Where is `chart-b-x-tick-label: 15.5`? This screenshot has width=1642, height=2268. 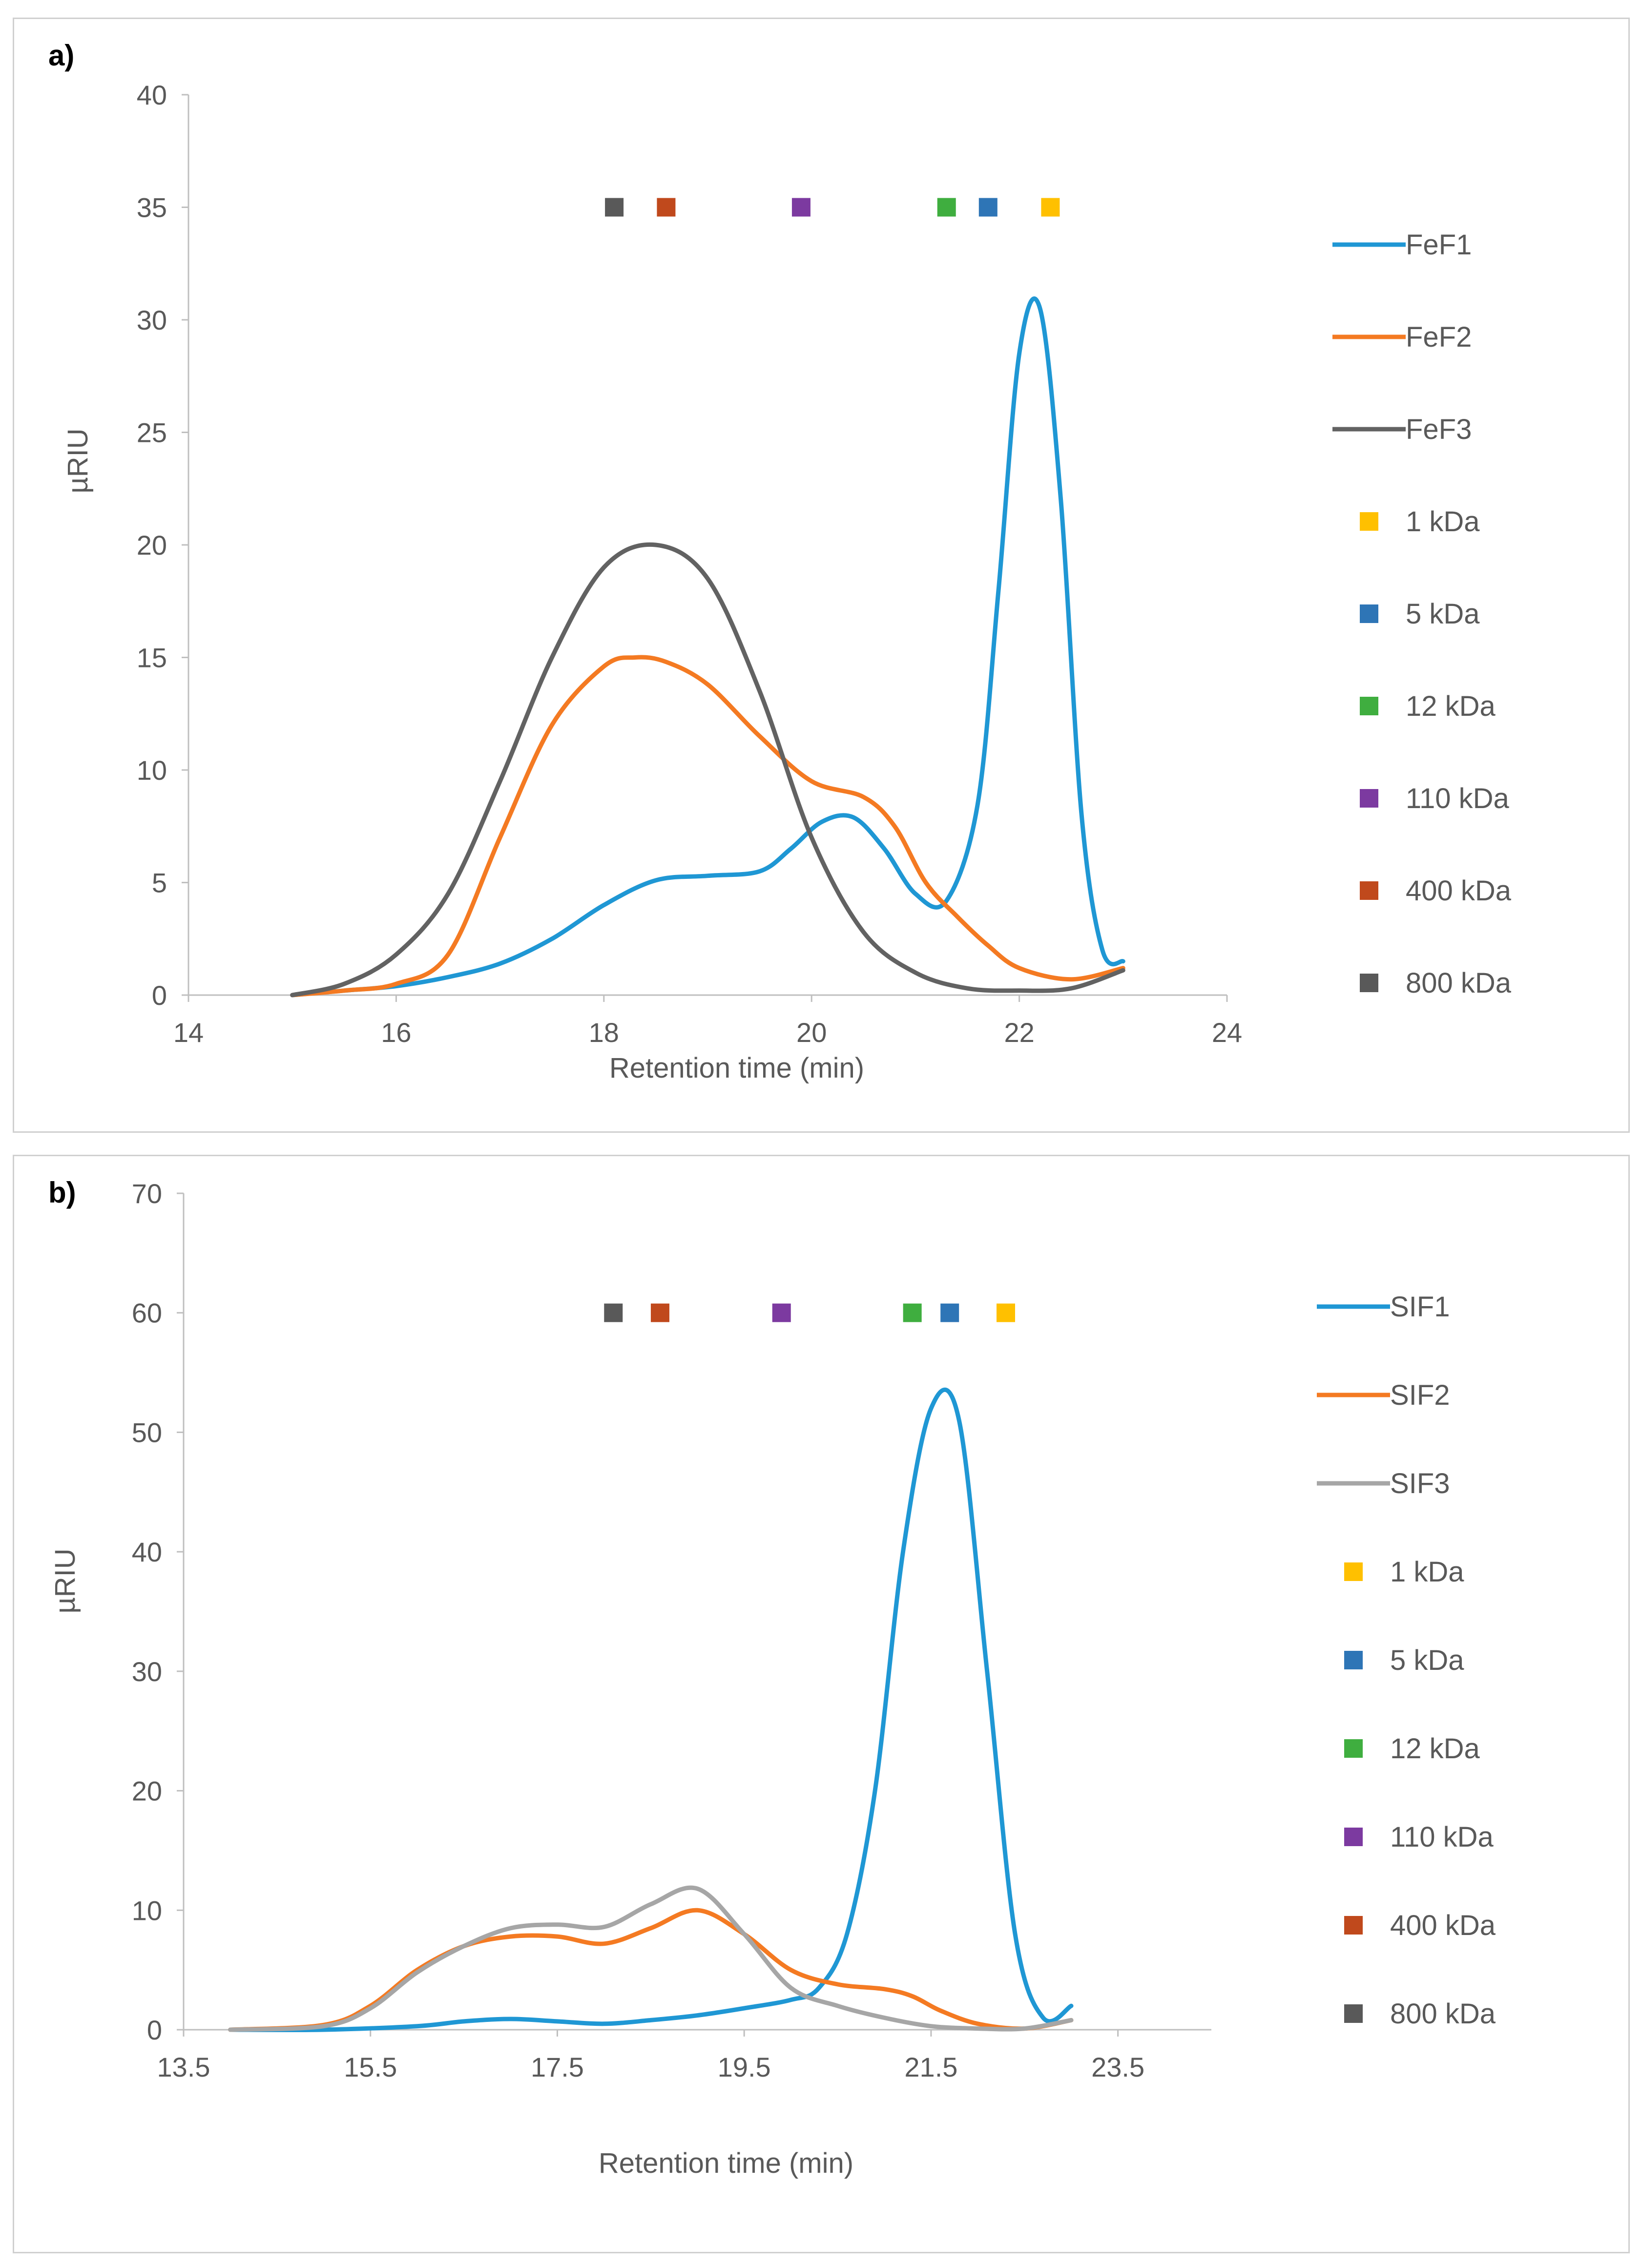 chart-b-x-tick-label: 15.5 is located at coordinates (370, 2067).